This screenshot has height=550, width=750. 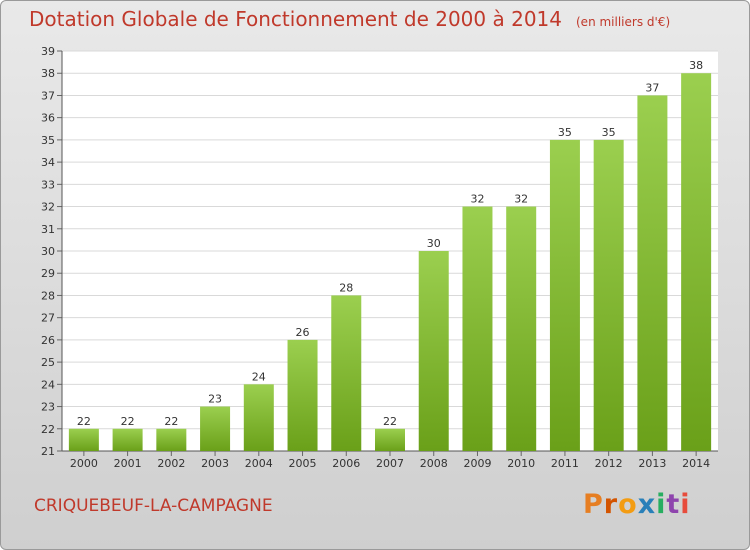 I want to click on y-tick-label: 36, so click(x=48, y=118).